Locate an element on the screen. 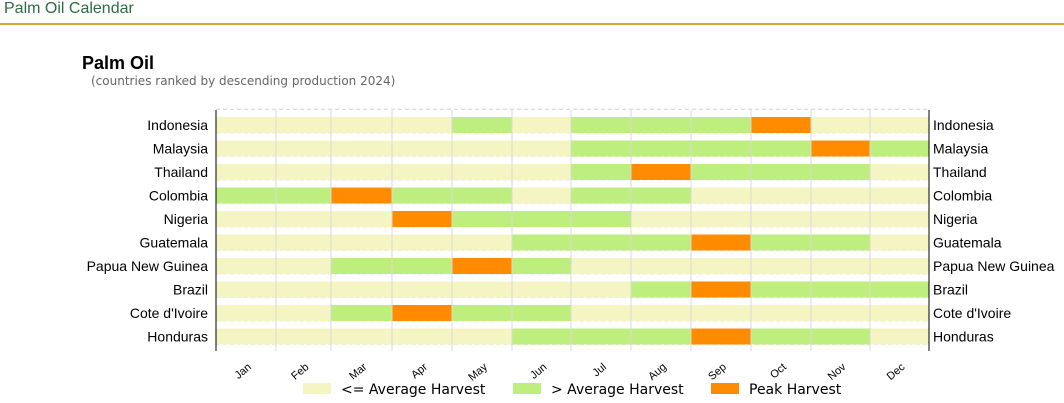  harvest-cell-colombia-jul is located at coordinates (601, 195).